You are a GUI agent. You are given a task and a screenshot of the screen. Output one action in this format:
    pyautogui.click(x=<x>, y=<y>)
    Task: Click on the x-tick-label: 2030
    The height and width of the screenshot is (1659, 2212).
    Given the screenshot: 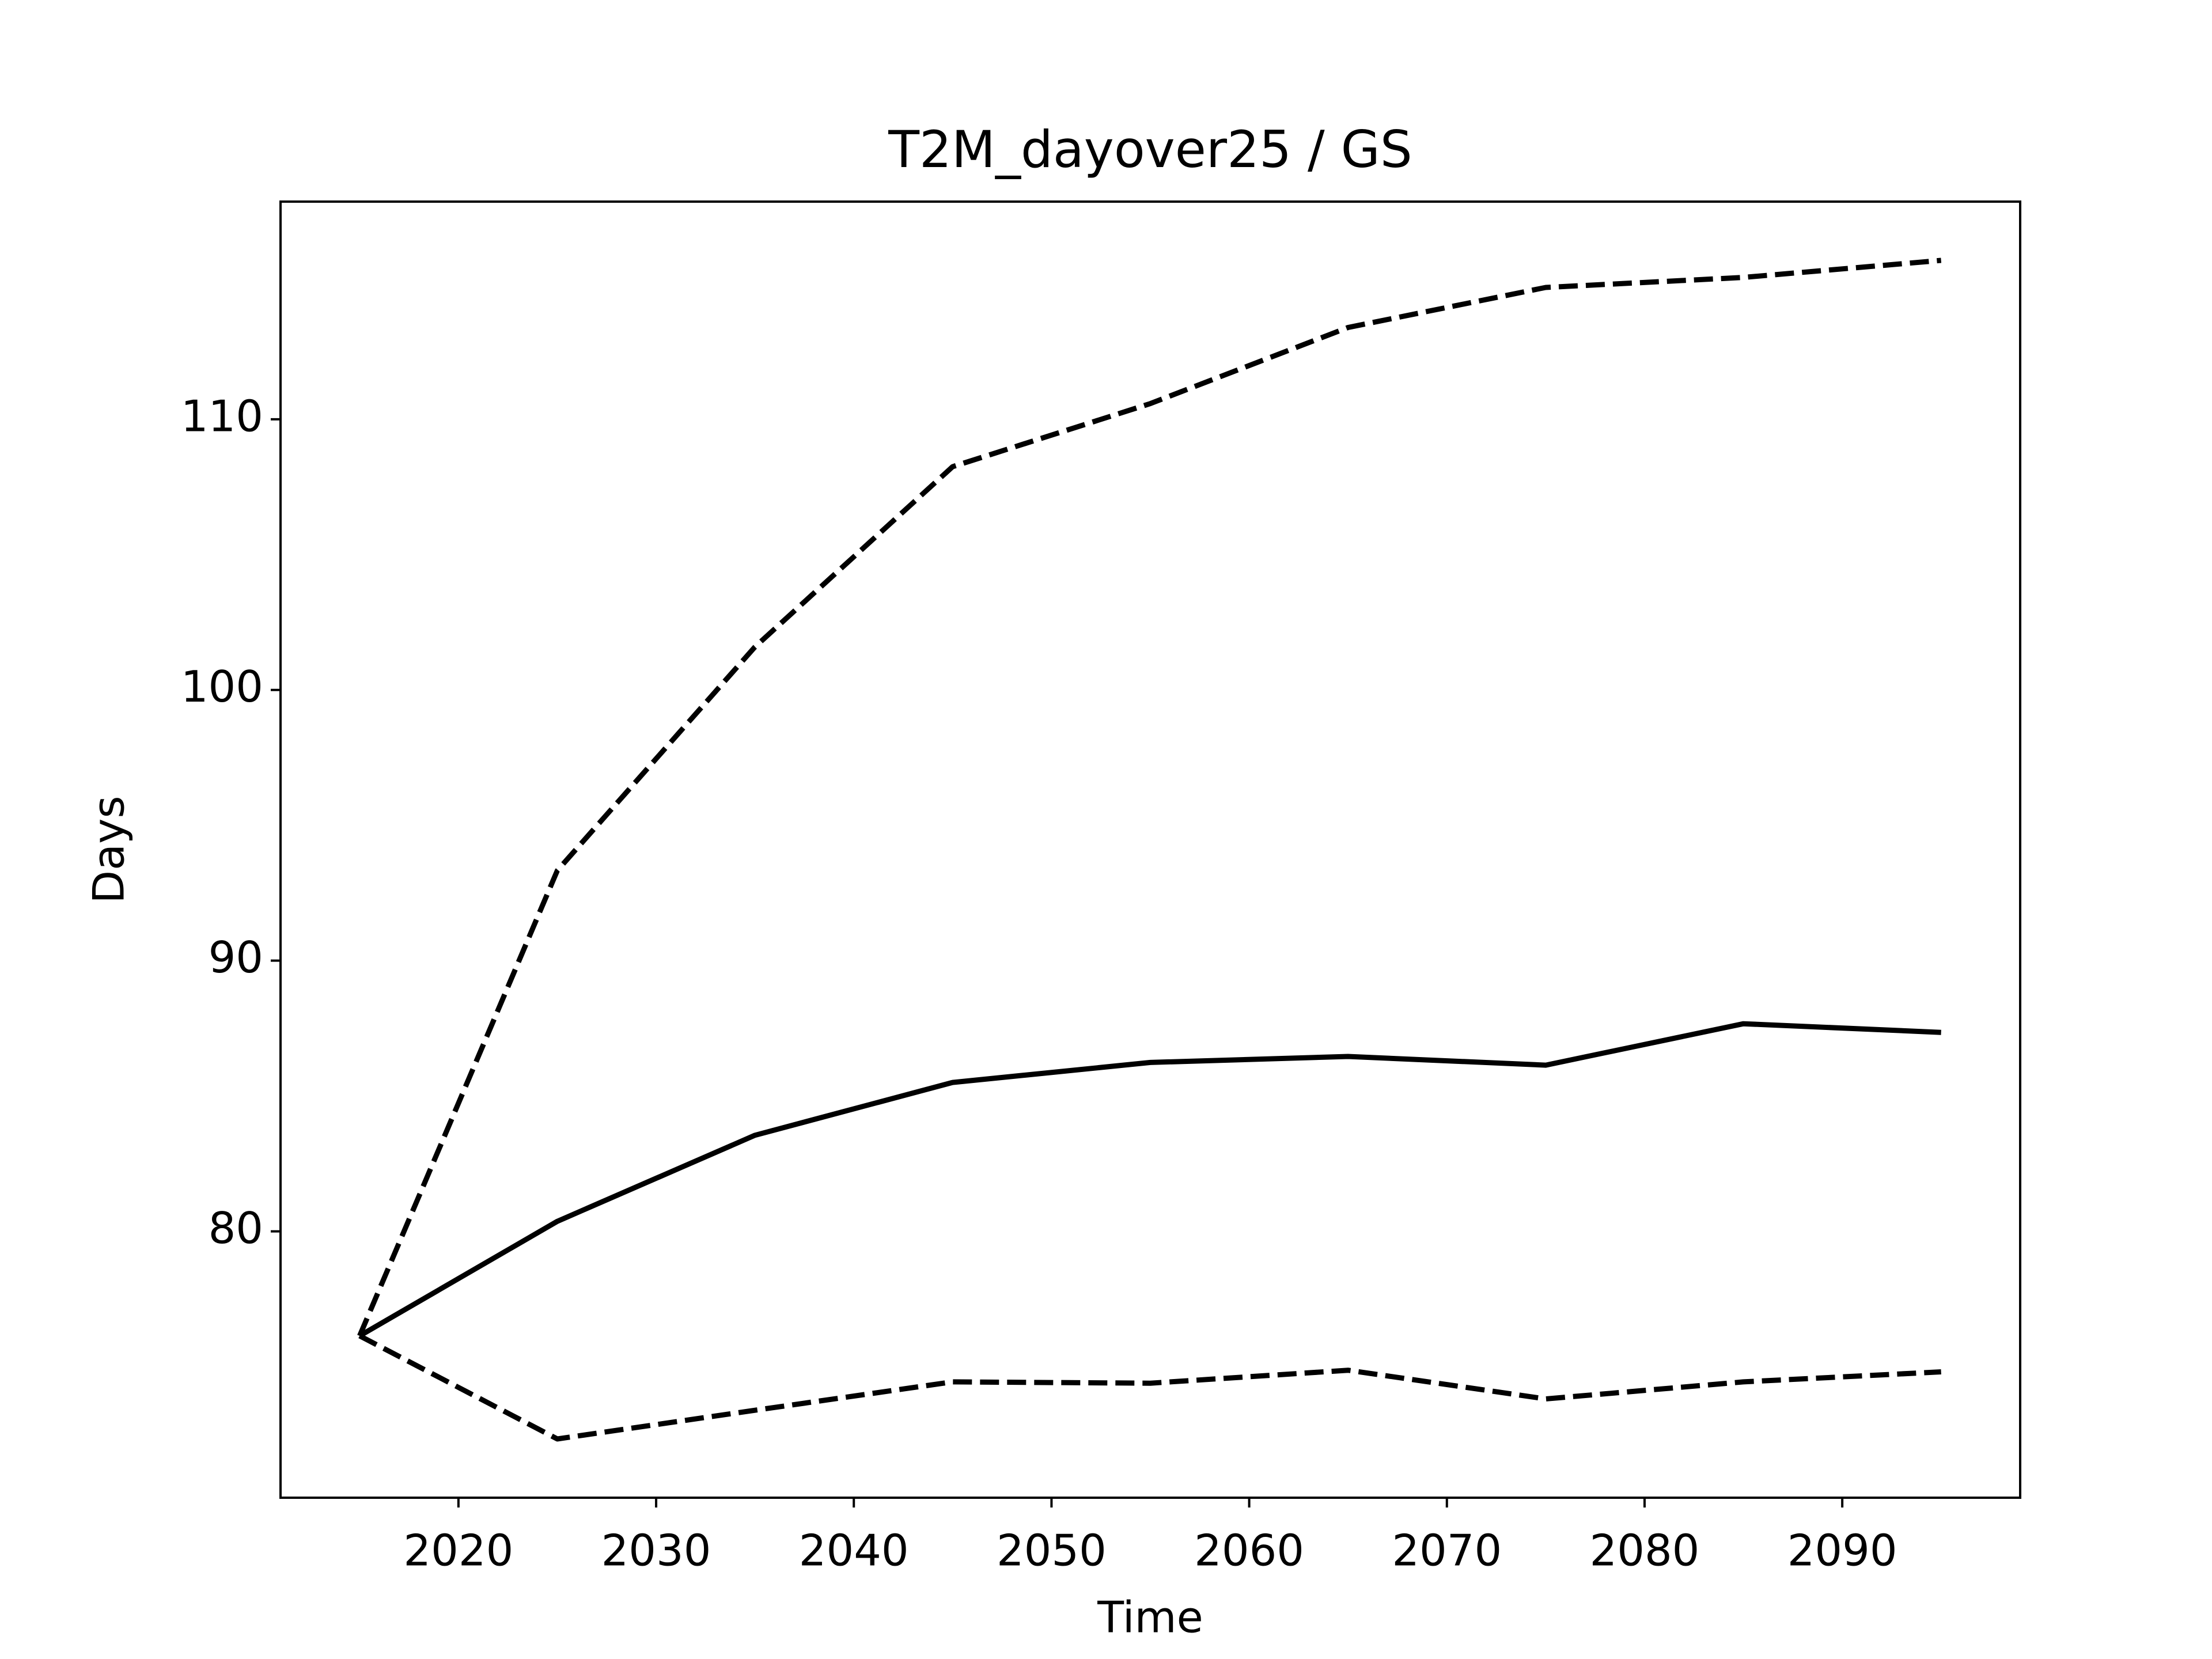 What is the action you would take?
    pyautogui.click(x=656, y=1550)
    